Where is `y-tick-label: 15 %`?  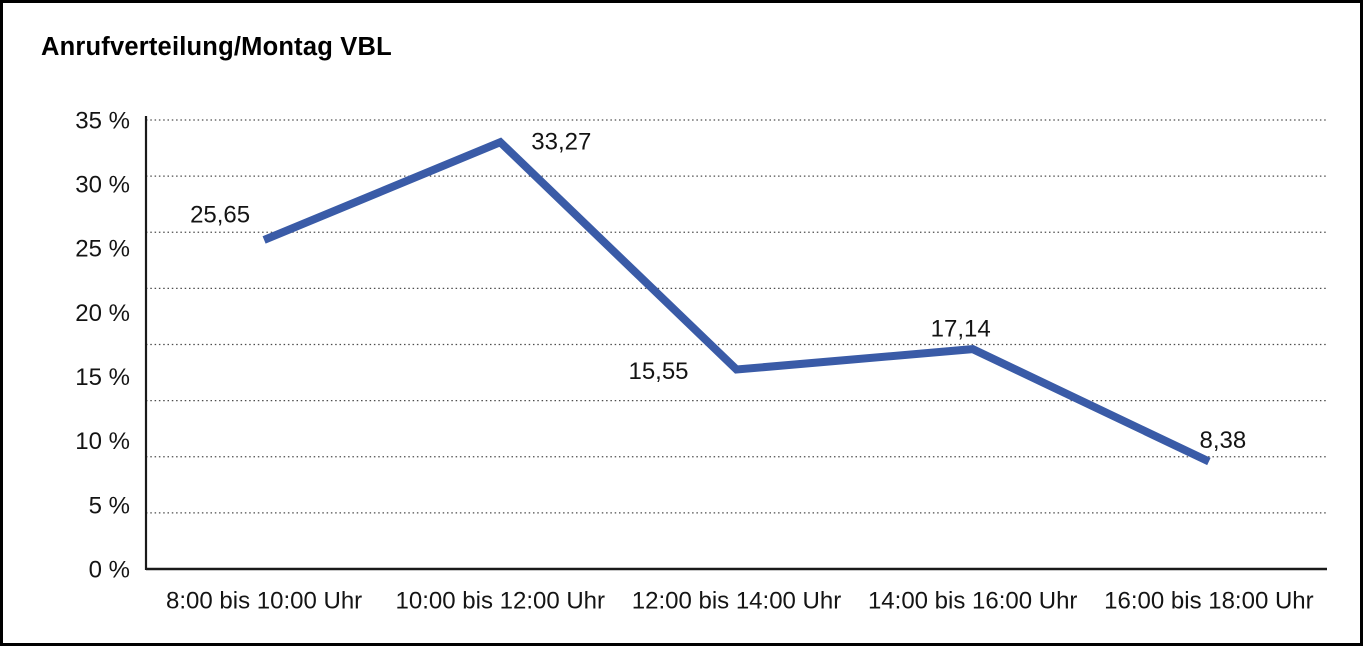 y-tick-label: 15 % is located at coordinates (102, 377).